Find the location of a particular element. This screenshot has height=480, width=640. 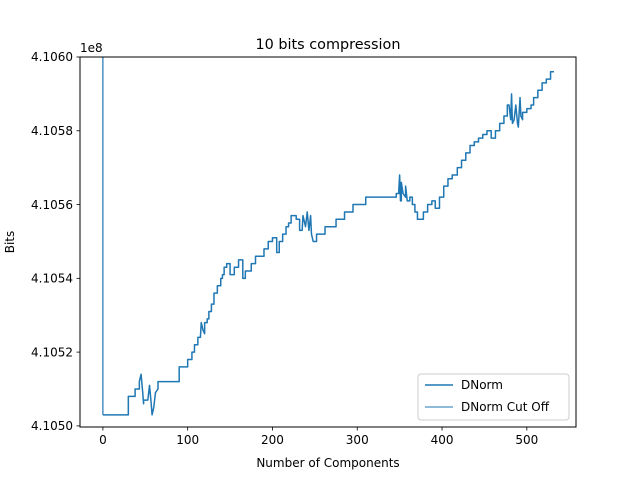

y-tick-label: 4.1058 is located at coordinates (52, 131).